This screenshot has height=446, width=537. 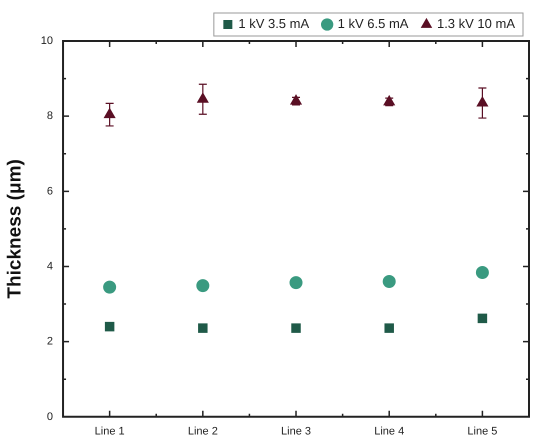 I want to click on y-axis-title: Thickness (μm), so click(x=15, y=229).